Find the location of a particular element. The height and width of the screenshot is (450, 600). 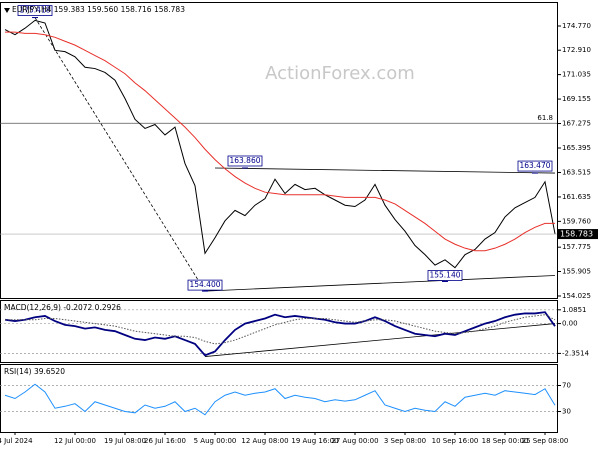

y-tick-label: 169.155 is located at coordinates (576, 99).